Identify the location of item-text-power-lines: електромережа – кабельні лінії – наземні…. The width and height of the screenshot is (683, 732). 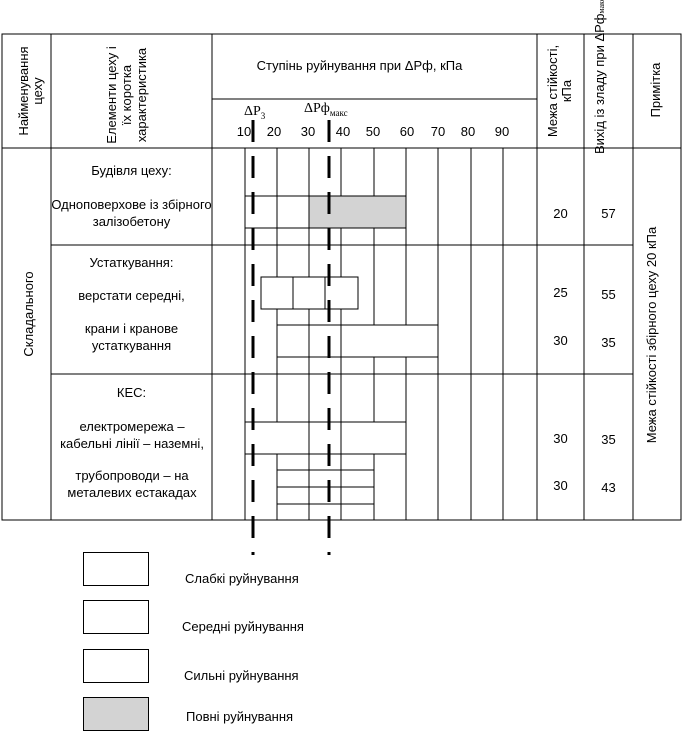
(132, 435).